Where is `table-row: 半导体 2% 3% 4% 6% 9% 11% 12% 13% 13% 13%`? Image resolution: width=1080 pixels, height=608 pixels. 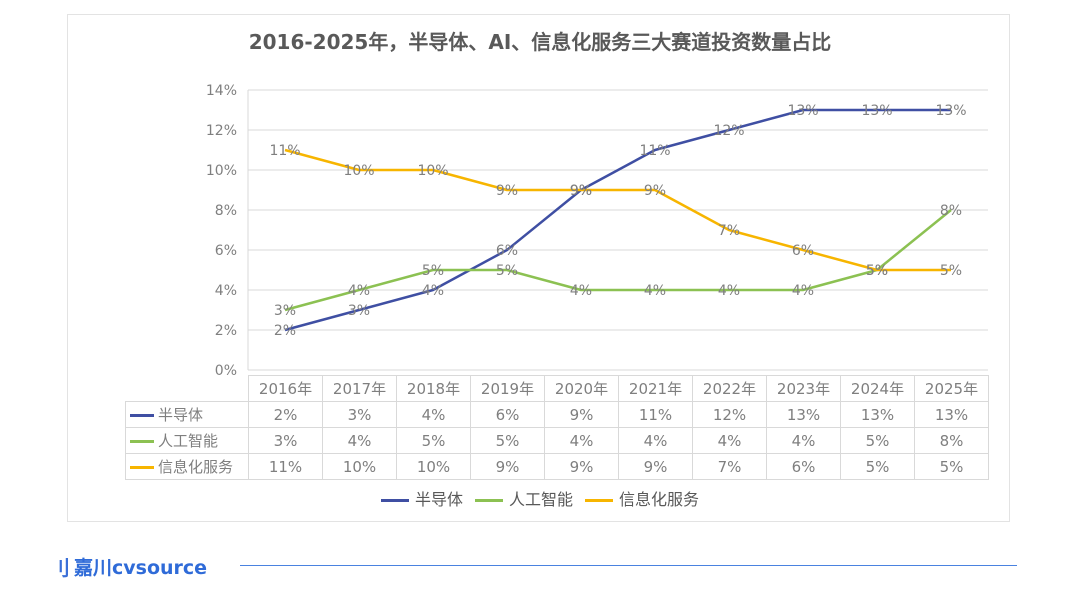
table-row: 半导体 2% 3% 4% 6% 9% 11% 12% 13% 13% 13% is located at coordinates (557, 414).